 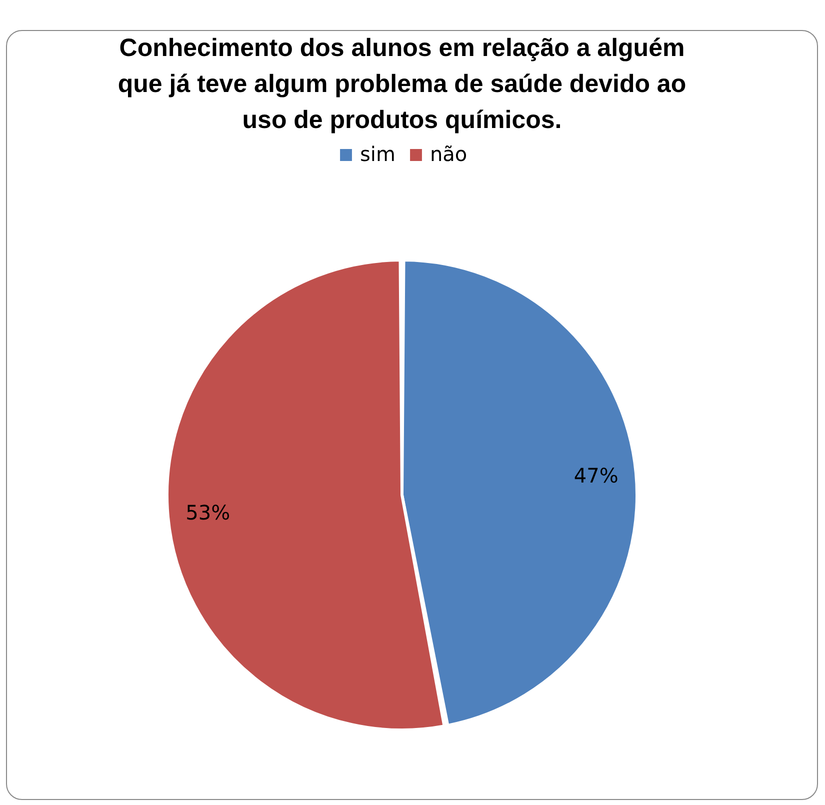 I want to click on chart-title: Conhecimento dos alunos em relação a alguém que já teve algum problema de saúde devido ao uso de produtos químicos., so click(x=402, y=84).